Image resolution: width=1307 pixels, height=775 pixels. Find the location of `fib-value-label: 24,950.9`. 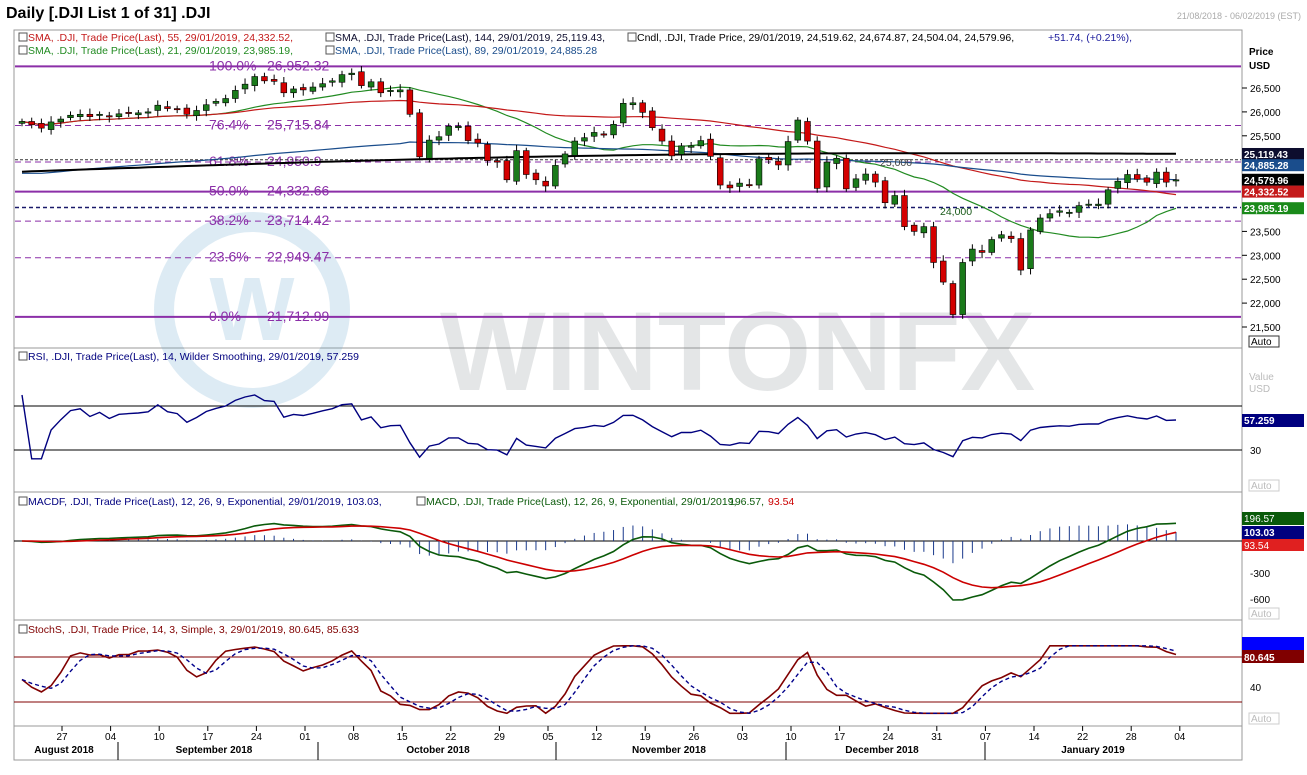

fib-value-label: 24,950.9 is located at coordinates (294, 161).